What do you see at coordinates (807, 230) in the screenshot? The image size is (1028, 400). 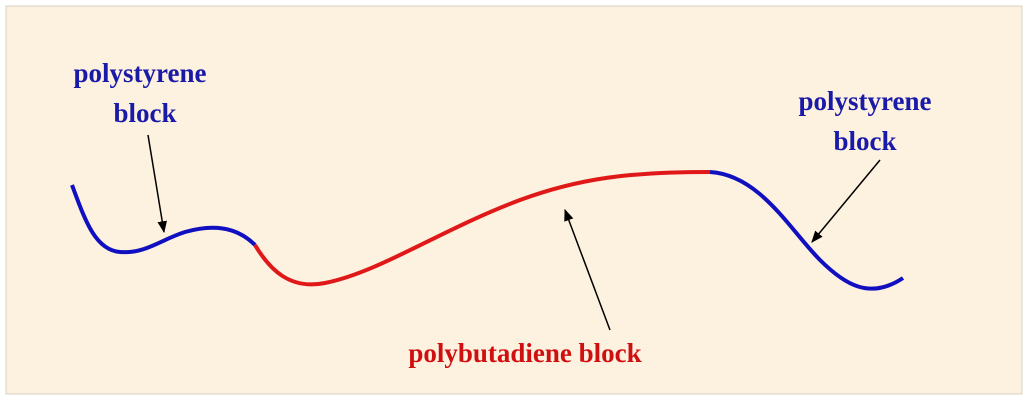 I see `polystyrene-chain-right` at bounding box center [807, 230].